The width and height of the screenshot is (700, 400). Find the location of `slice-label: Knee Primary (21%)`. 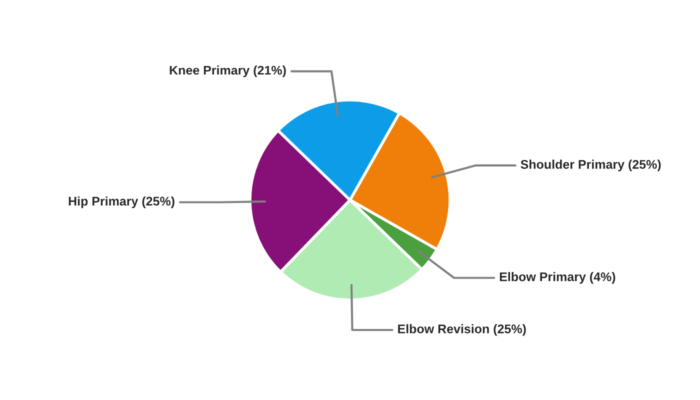

slice-label: Knee Primary (21%) is located at coordinates (228, 72).